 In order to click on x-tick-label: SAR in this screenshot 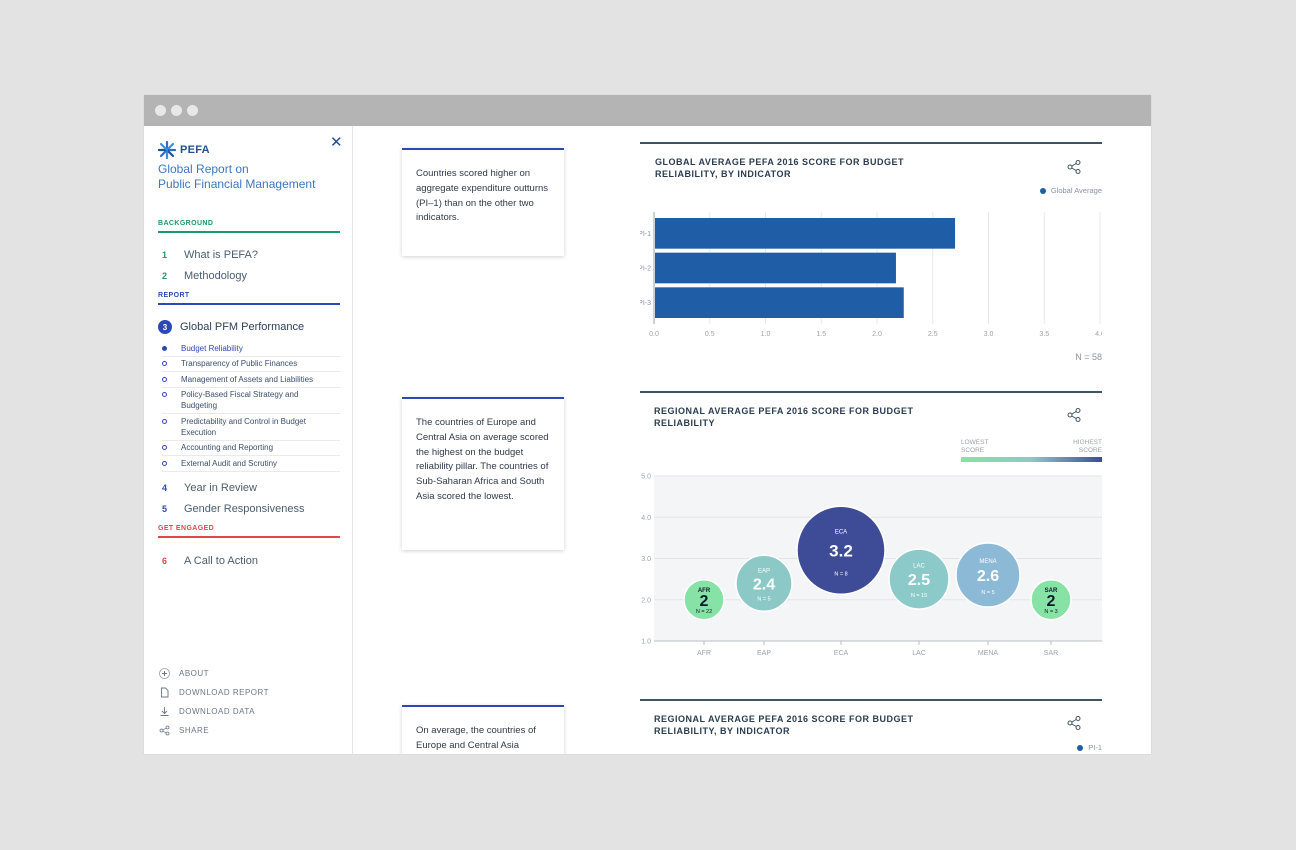, I will do `click(1051, 653)`.